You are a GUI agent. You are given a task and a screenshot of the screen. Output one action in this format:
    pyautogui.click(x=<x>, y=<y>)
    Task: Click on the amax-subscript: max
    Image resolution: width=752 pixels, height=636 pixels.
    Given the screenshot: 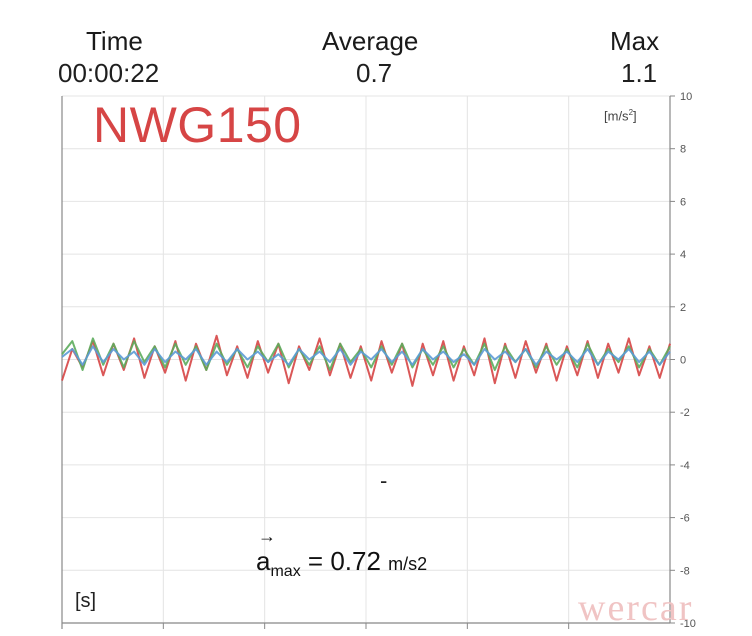 What is the action you would take?
    pyautogui.click(x=285, y=571)
    